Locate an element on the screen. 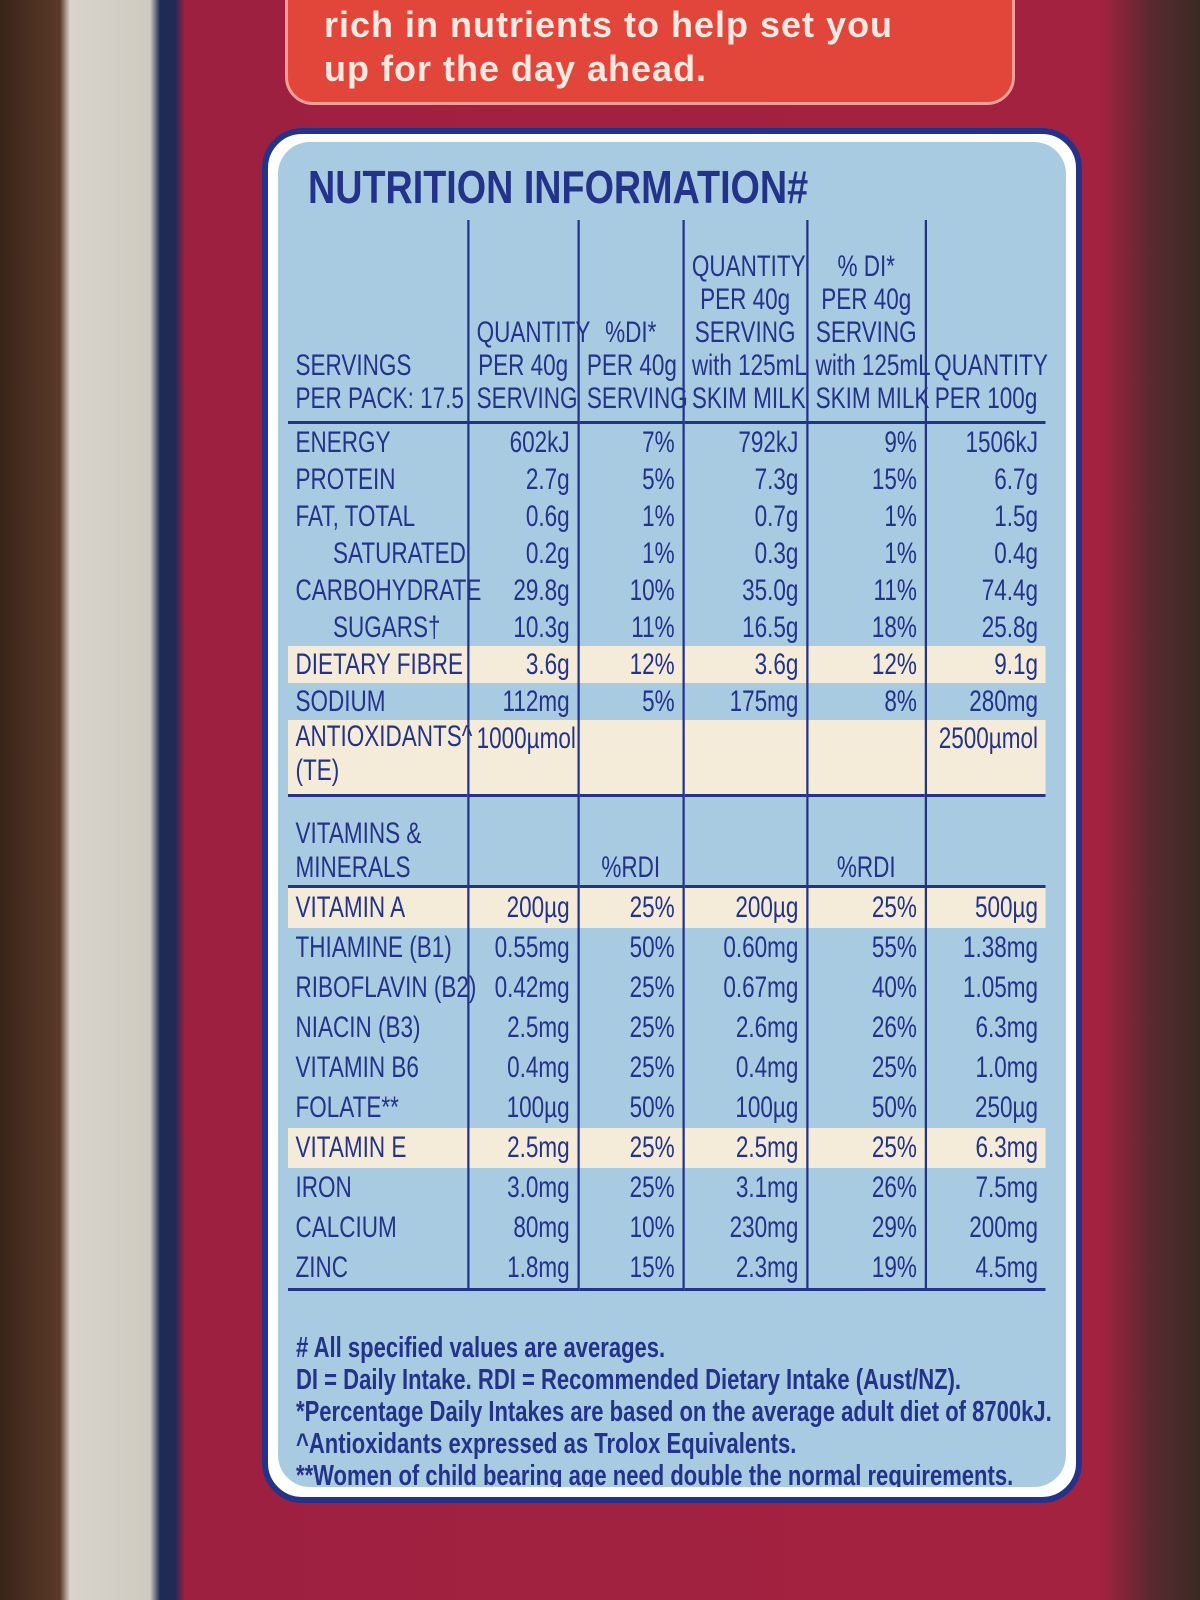 This screenshot has width=1200, height=1600. cell: 10.3g is located at coordinates (522, 627).